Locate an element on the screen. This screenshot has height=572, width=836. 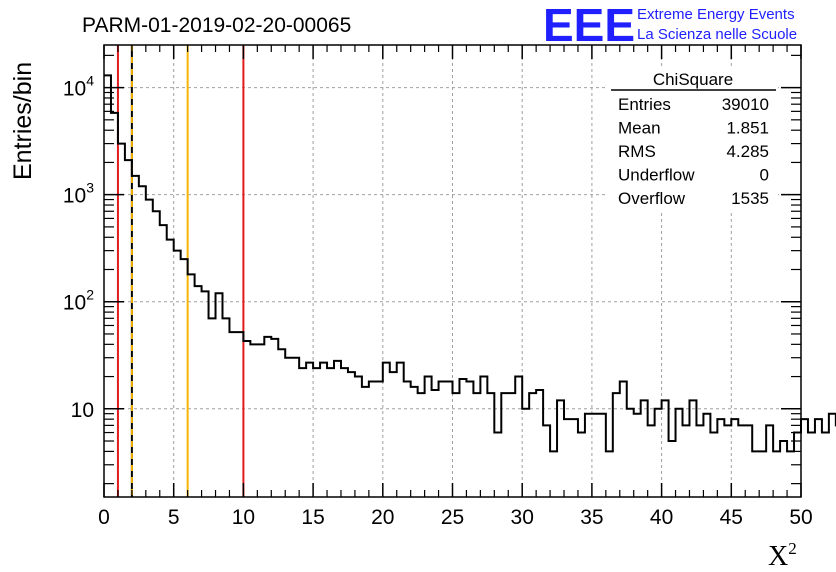
x-axis-title-symbol: X is located at coordinates (778, 556).